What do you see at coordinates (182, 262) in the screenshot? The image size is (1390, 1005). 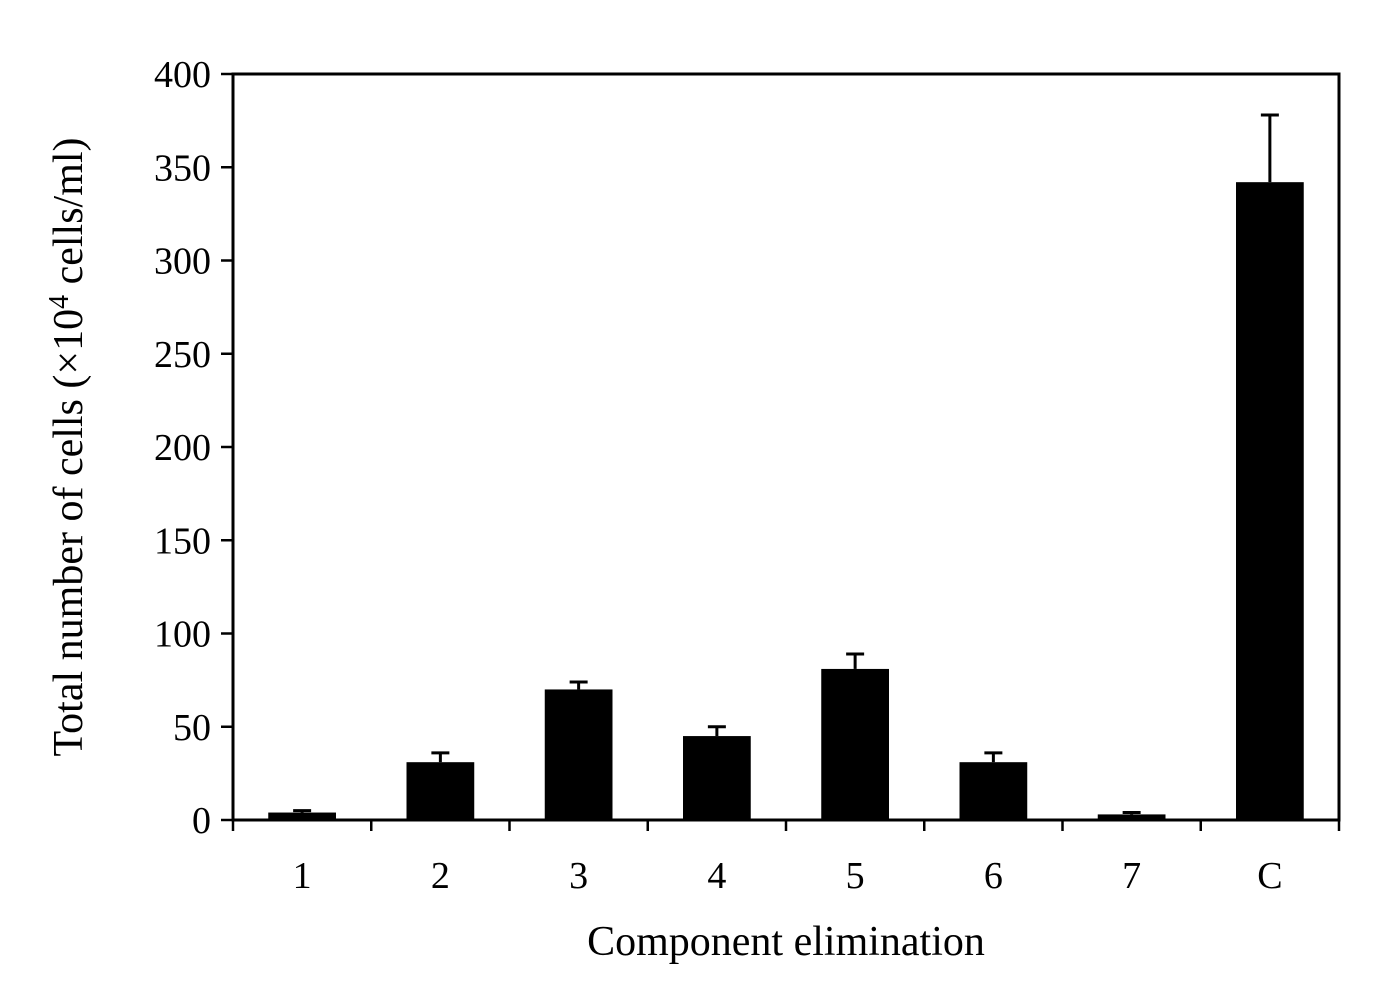 I see `y-tick-label: 300` at bounding box center [182, 262].